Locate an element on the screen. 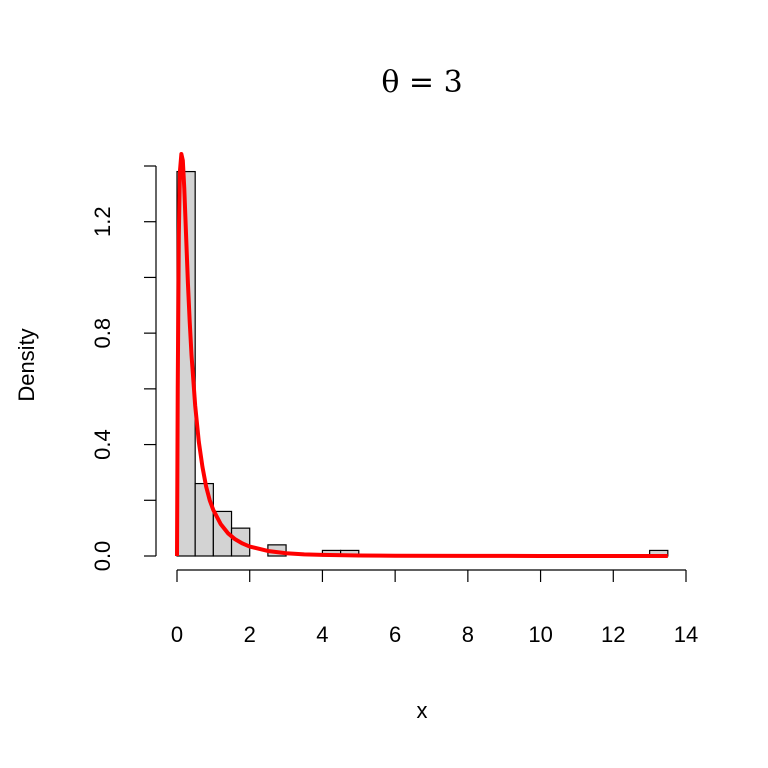  x-tick-label: 14 is located at coordinates (686, 634).